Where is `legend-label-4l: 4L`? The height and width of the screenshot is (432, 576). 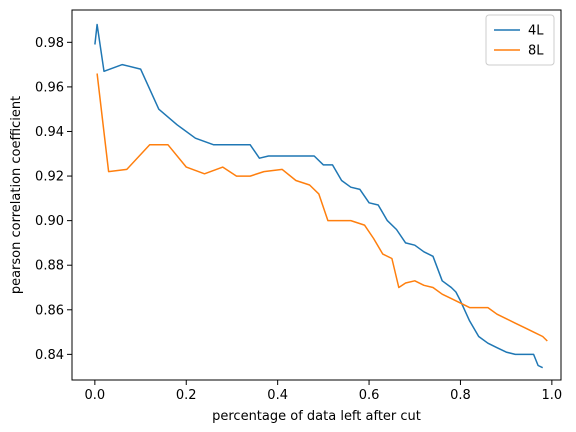 legend-label-4l: 4L is located at coordinates (536, 31).